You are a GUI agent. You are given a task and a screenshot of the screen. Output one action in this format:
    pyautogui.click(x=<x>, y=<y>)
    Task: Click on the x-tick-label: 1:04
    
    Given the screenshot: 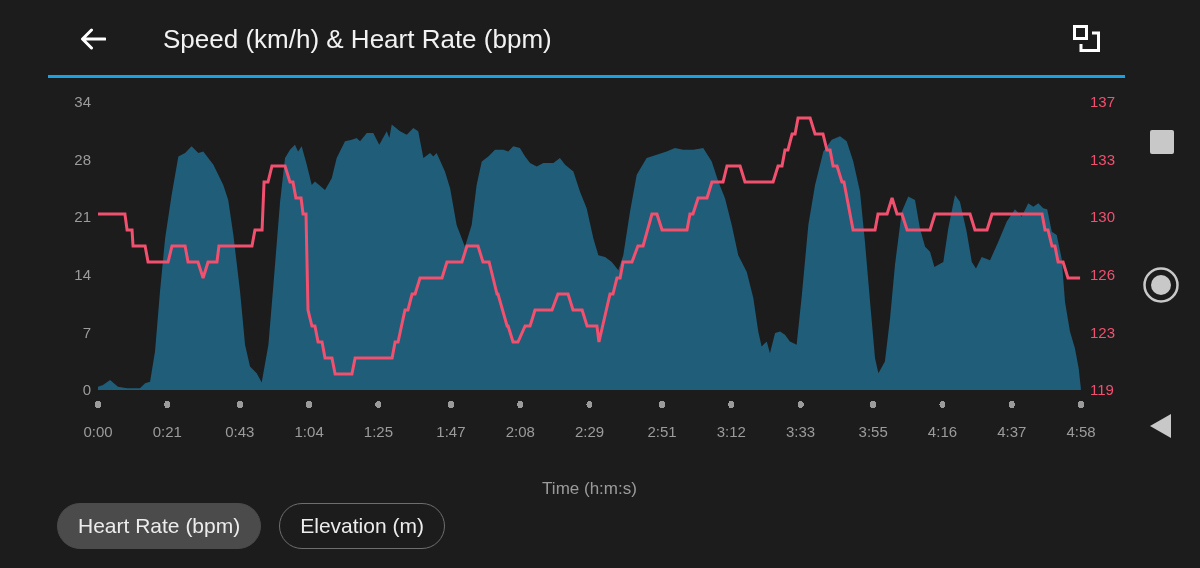 What is the action you would take?
    pyautogui.click(x=309, y=431)
    